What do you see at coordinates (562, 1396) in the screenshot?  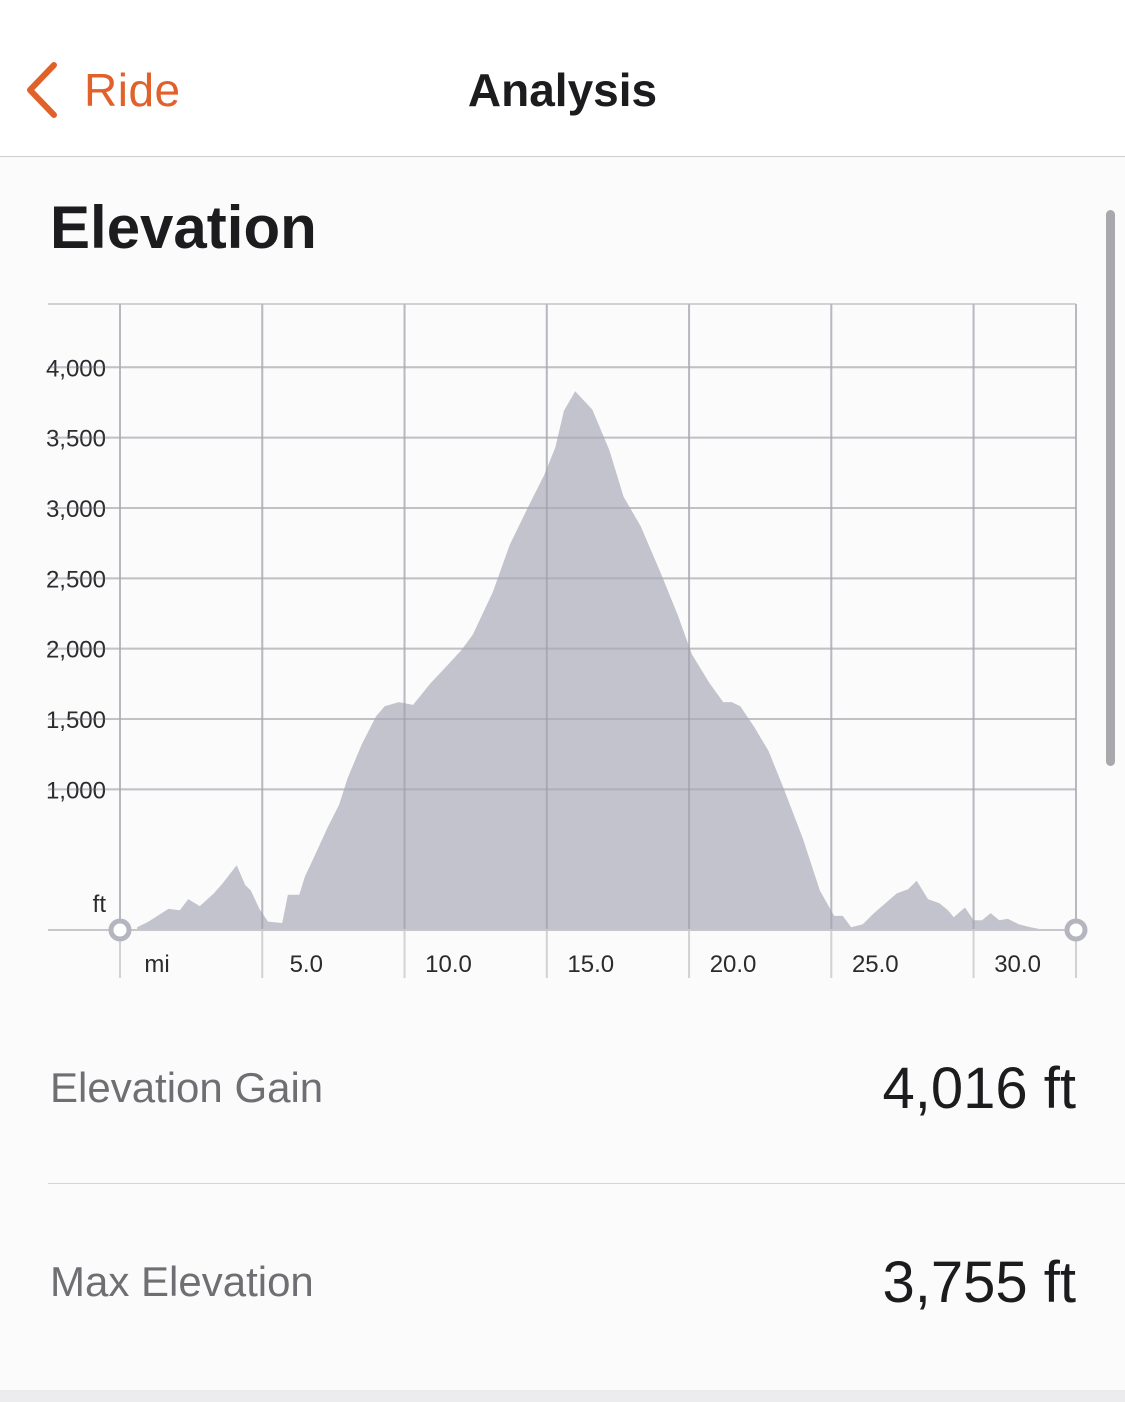 I see `bottom-band` at bounding box center [562, 1396].